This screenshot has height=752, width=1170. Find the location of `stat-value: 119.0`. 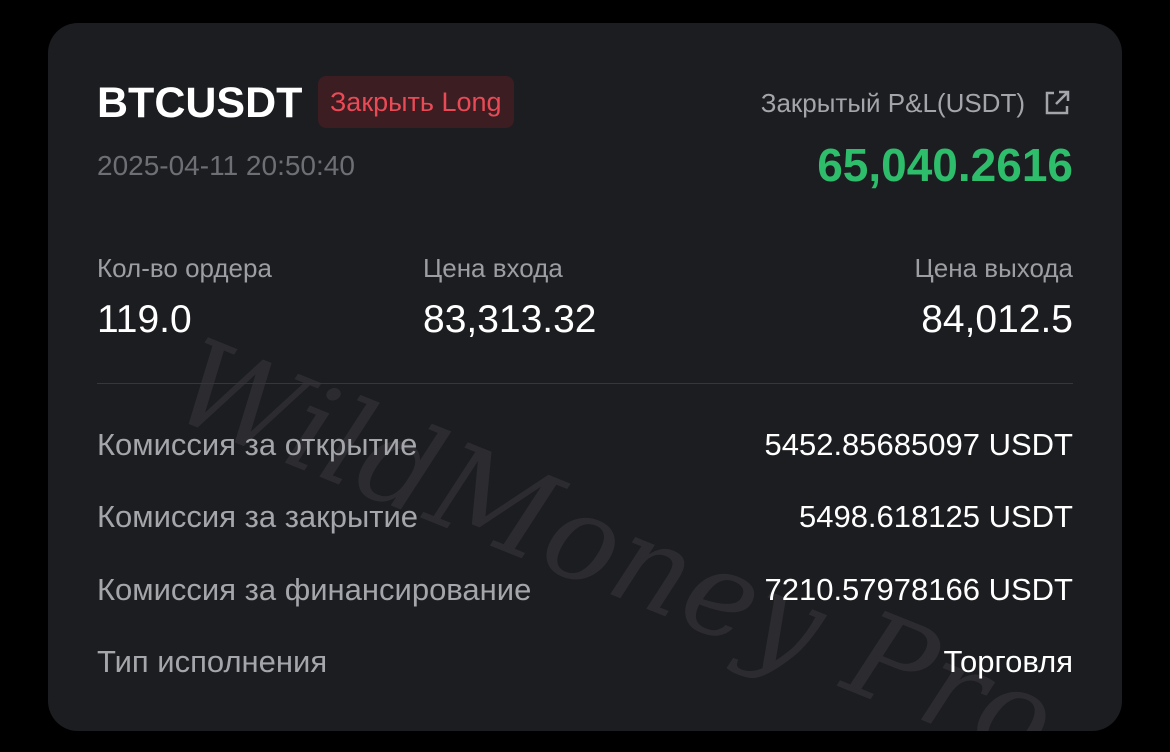

stat-value: 119.0 is located at coordinates (144, 319).